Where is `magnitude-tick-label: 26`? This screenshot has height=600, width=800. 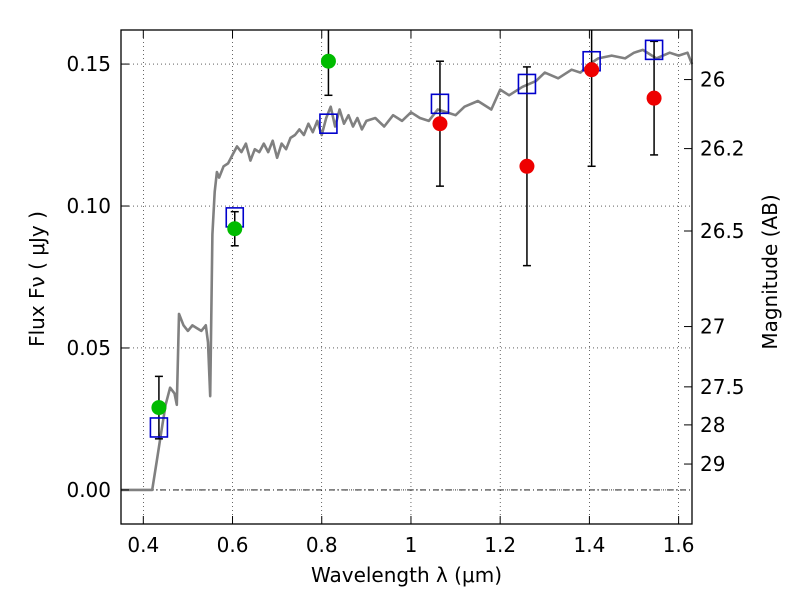
magnitude-tick-label: 26 is located at coordinates (712, 80).